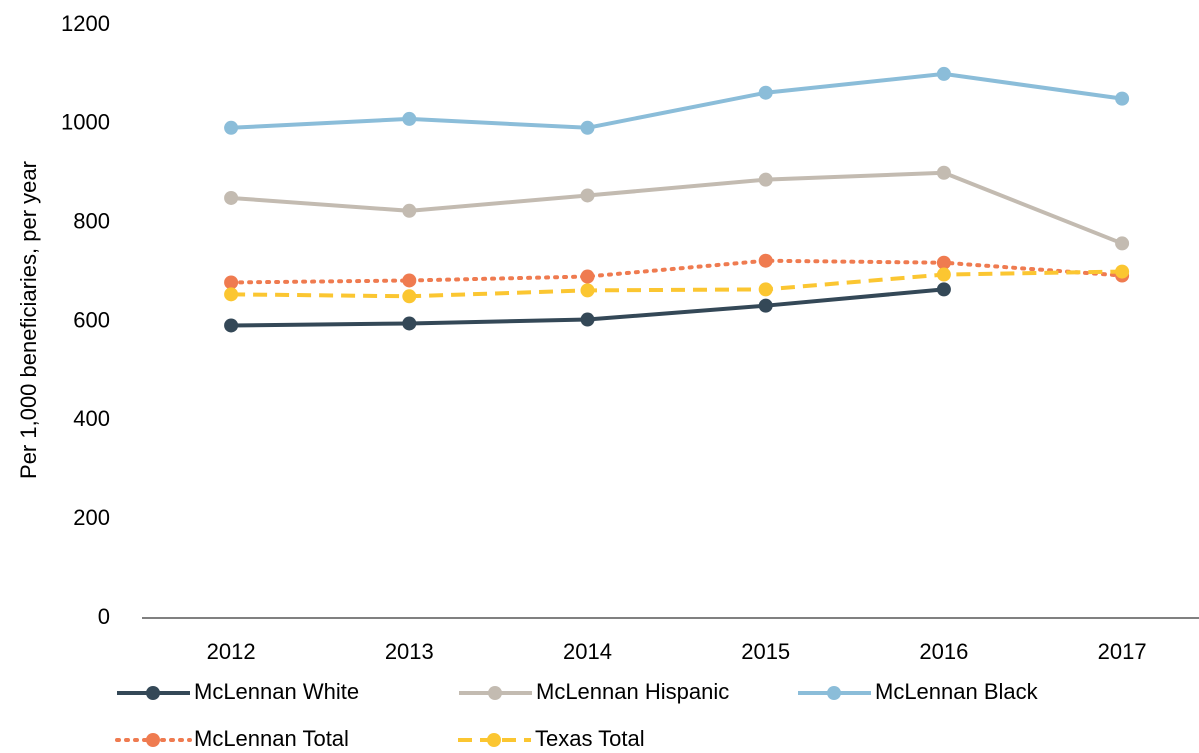 The width and height of the screenshot is (1199, 753). What do you see at coordinates (632, 691) in the screenshot?
I see `legend-label: McLennan Hispanic` at bounding box center [632, 691].